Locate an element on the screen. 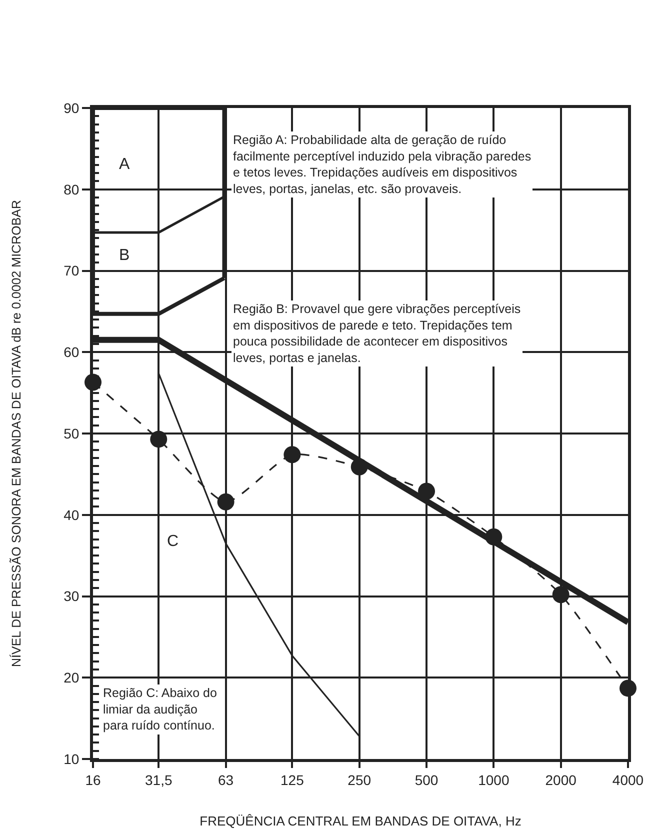 This screenshot has height=839, width=656. y-tick-label: 90 is located at coordinates (72, 108).